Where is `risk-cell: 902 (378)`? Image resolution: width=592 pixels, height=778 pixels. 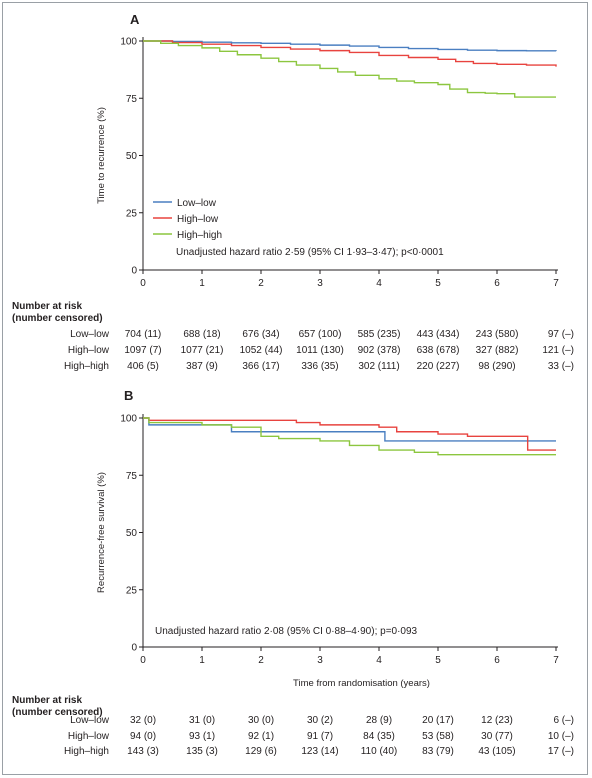 risk-cell: 902 (378) is located at coordinates (379, 350).